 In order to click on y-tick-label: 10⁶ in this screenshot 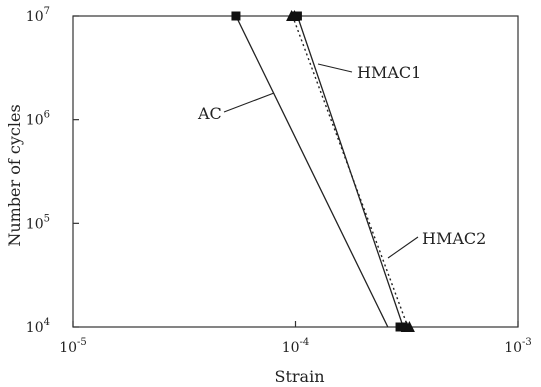, I will do `click(38, 119)`.